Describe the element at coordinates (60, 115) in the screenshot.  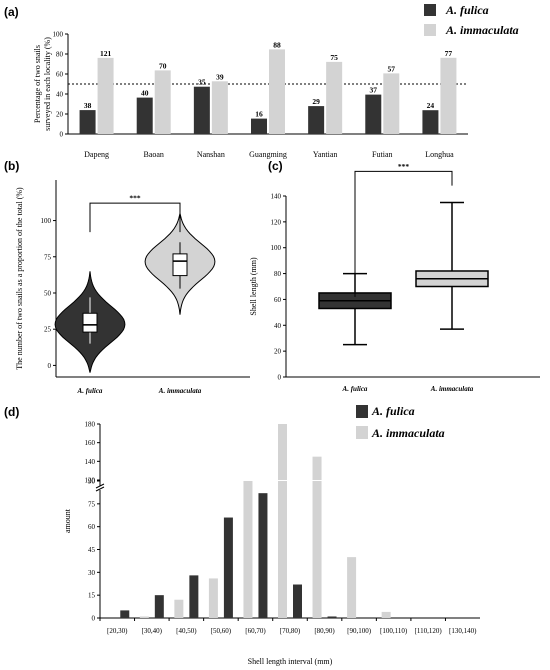
I see `a-y-tick-label: 20` at that location.